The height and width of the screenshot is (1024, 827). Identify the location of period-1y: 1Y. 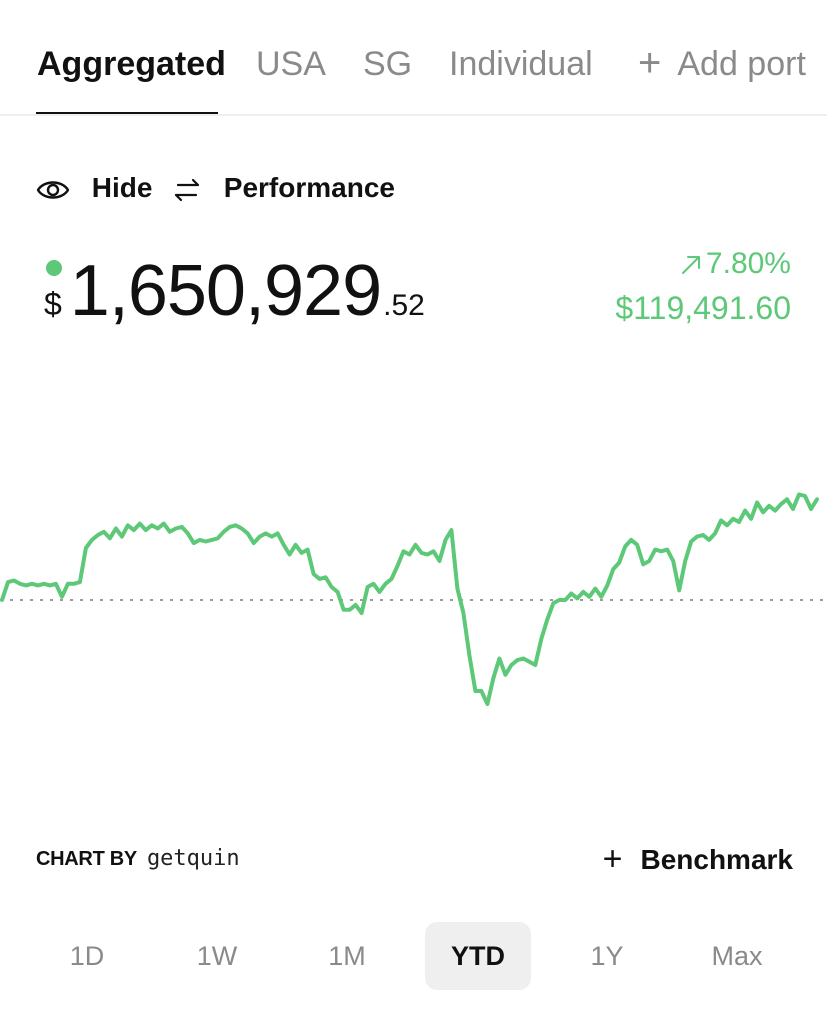
(607, 956).